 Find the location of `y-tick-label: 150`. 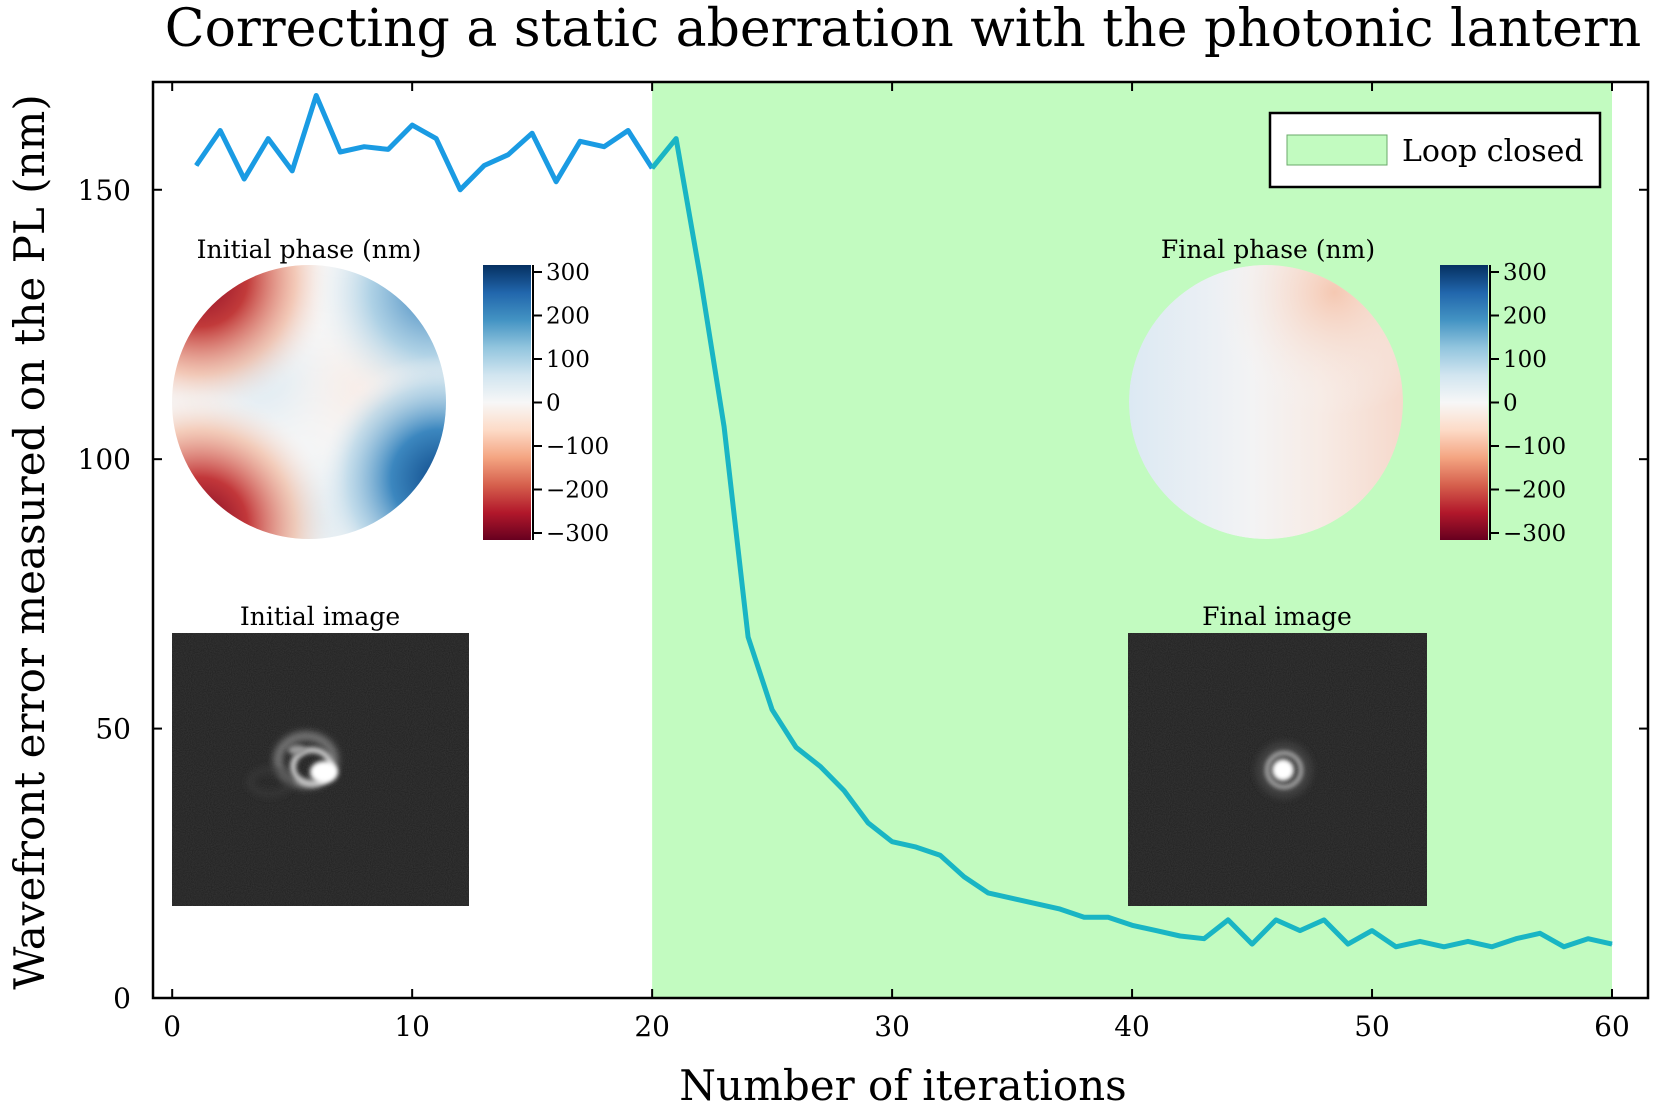

y-tick-label: 150 is located at coordinates (104, 190).